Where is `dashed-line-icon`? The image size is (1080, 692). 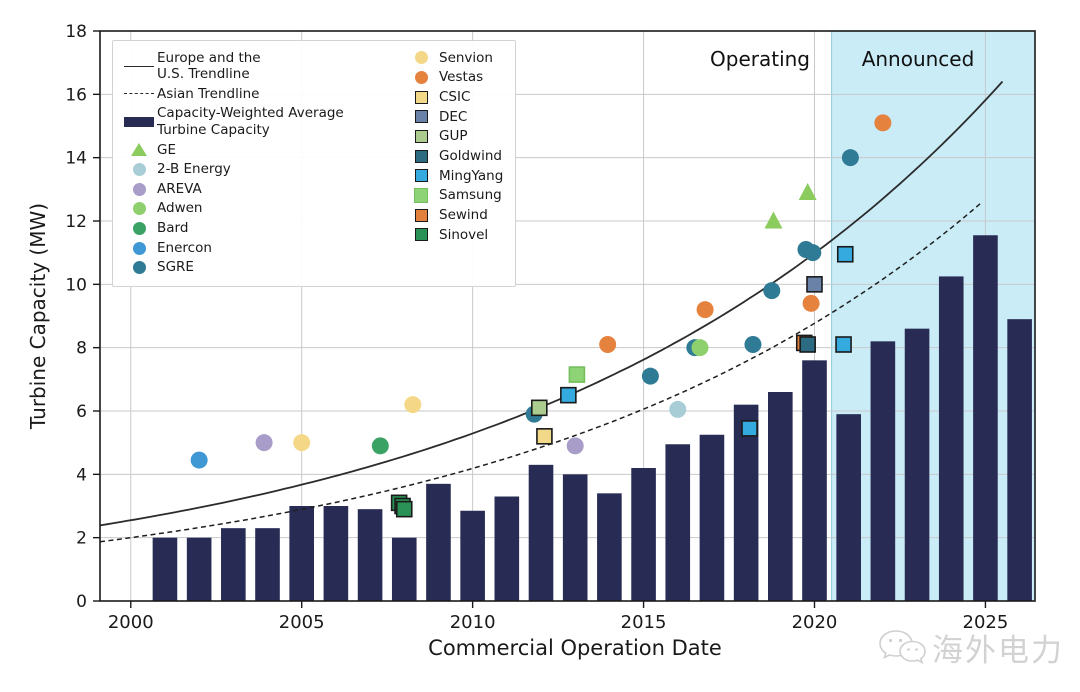
dashed-line-icon is located at coordinates (139, 94).